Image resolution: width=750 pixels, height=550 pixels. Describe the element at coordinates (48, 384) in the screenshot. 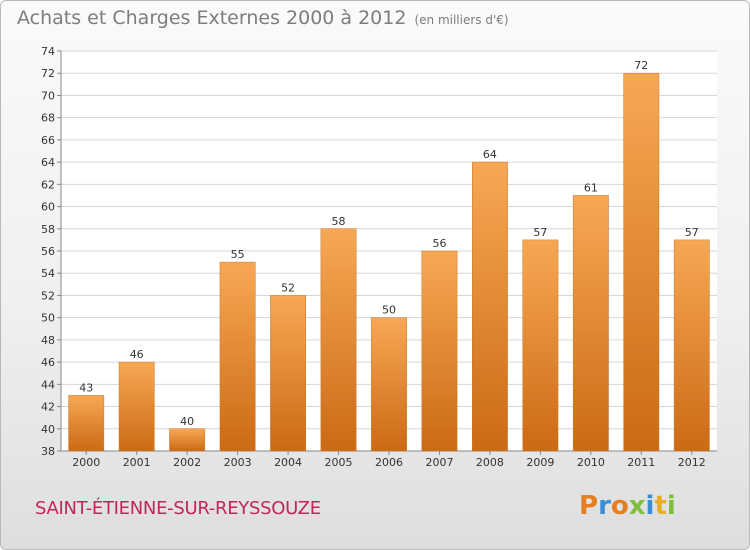

I see `y-tick-label: 44` at that location.